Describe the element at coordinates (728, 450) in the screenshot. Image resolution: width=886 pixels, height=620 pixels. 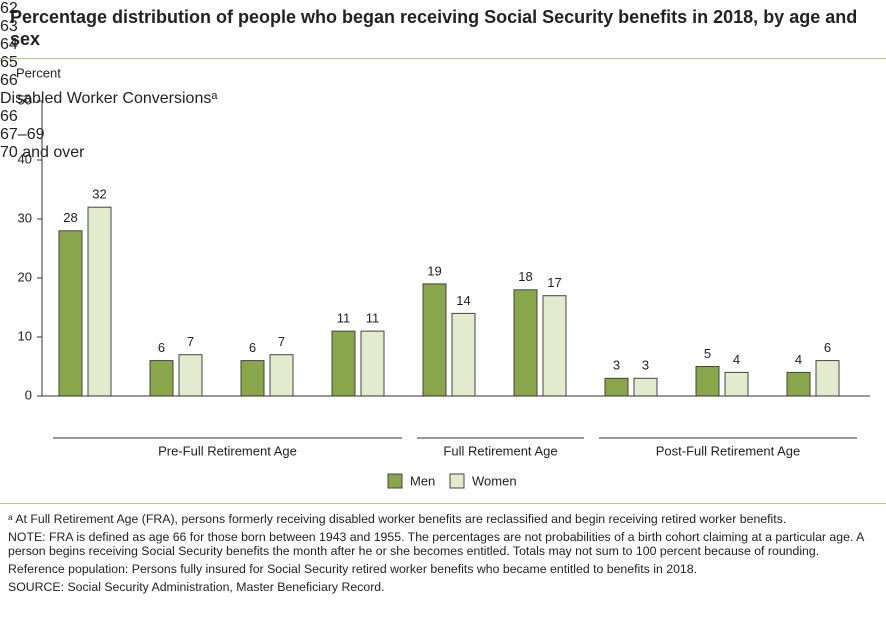
I see `group-label: Post-Full Retirement Age` at that location.